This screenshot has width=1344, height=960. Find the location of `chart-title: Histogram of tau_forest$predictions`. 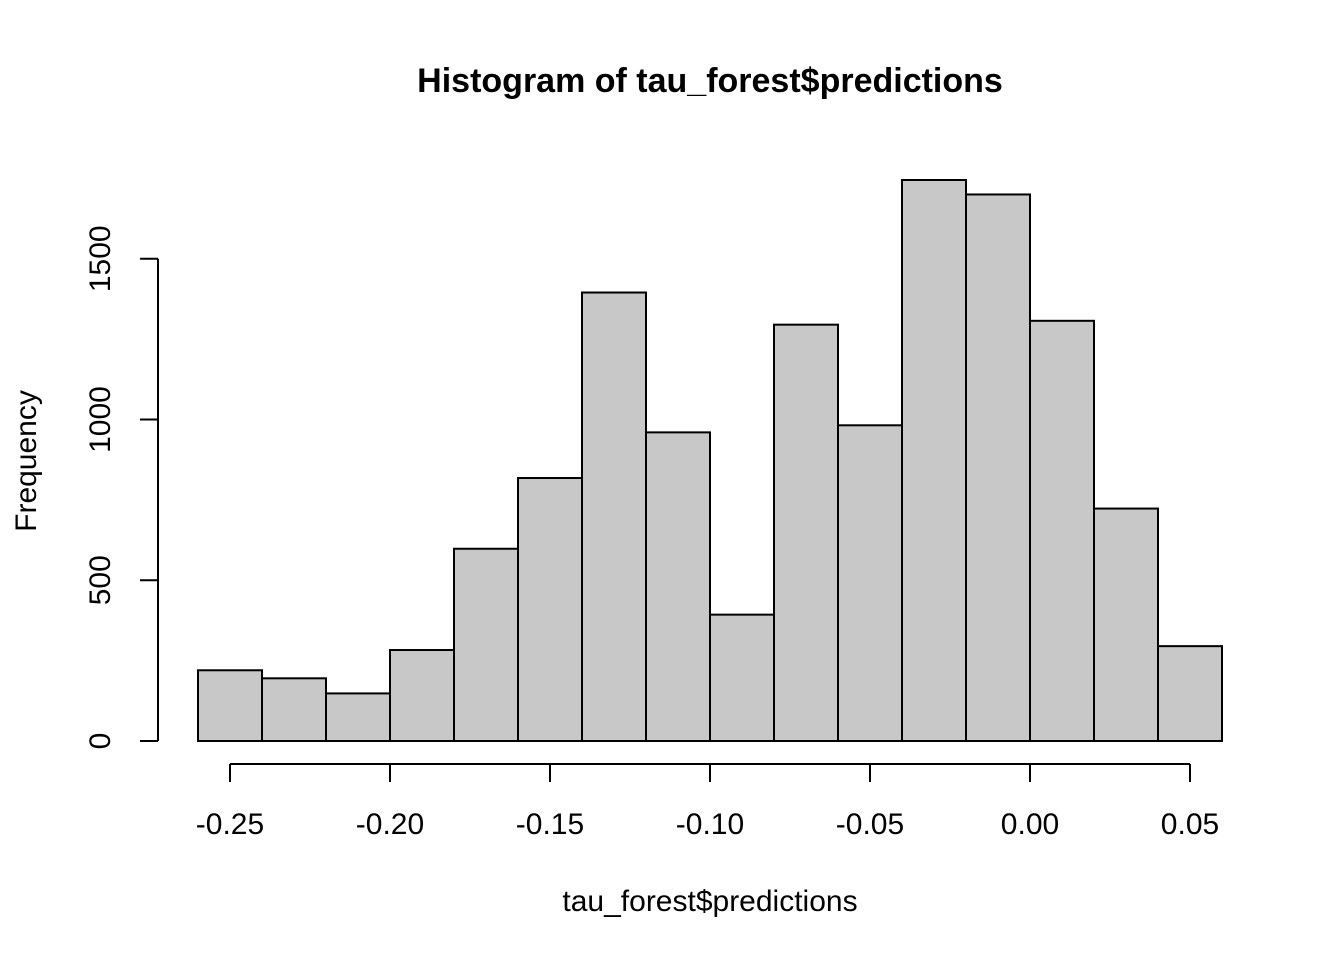

chart-title: Histogram of tau_forest$predictions is located at coordinates (710, 81).